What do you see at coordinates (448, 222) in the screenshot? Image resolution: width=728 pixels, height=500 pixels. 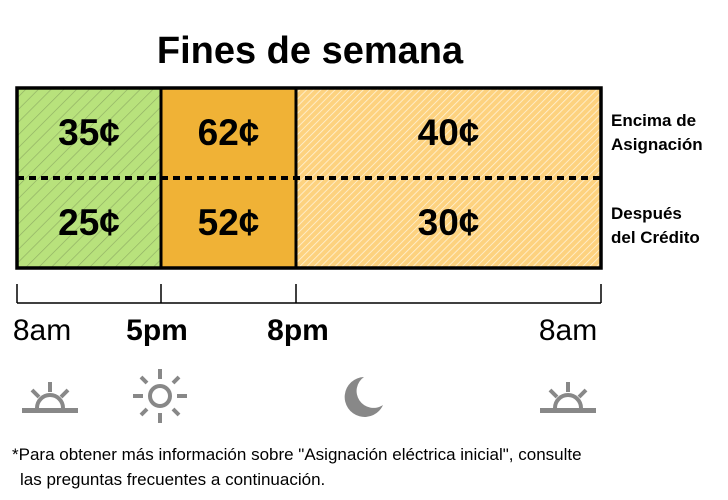 I see `rate-after-8pm-8am: 30¢` at bounding box center [448, 222].